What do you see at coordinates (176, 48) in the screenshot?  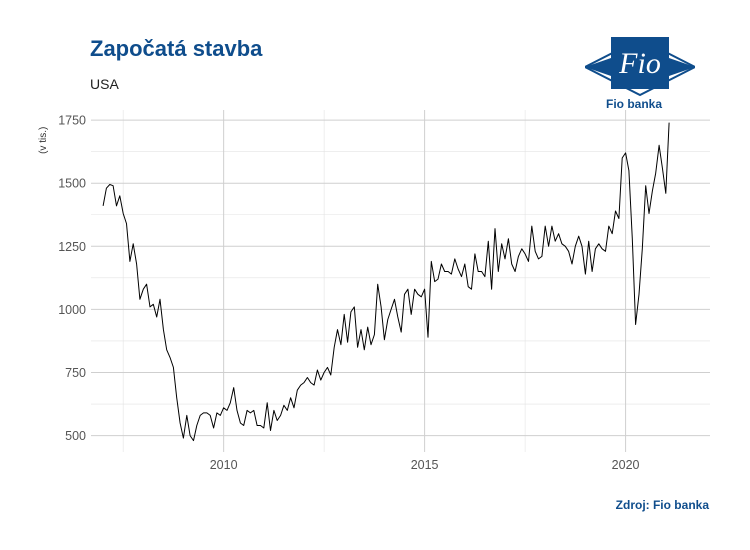 I see `chart-title: Započatá stavba` at bounding box center [176, 48].